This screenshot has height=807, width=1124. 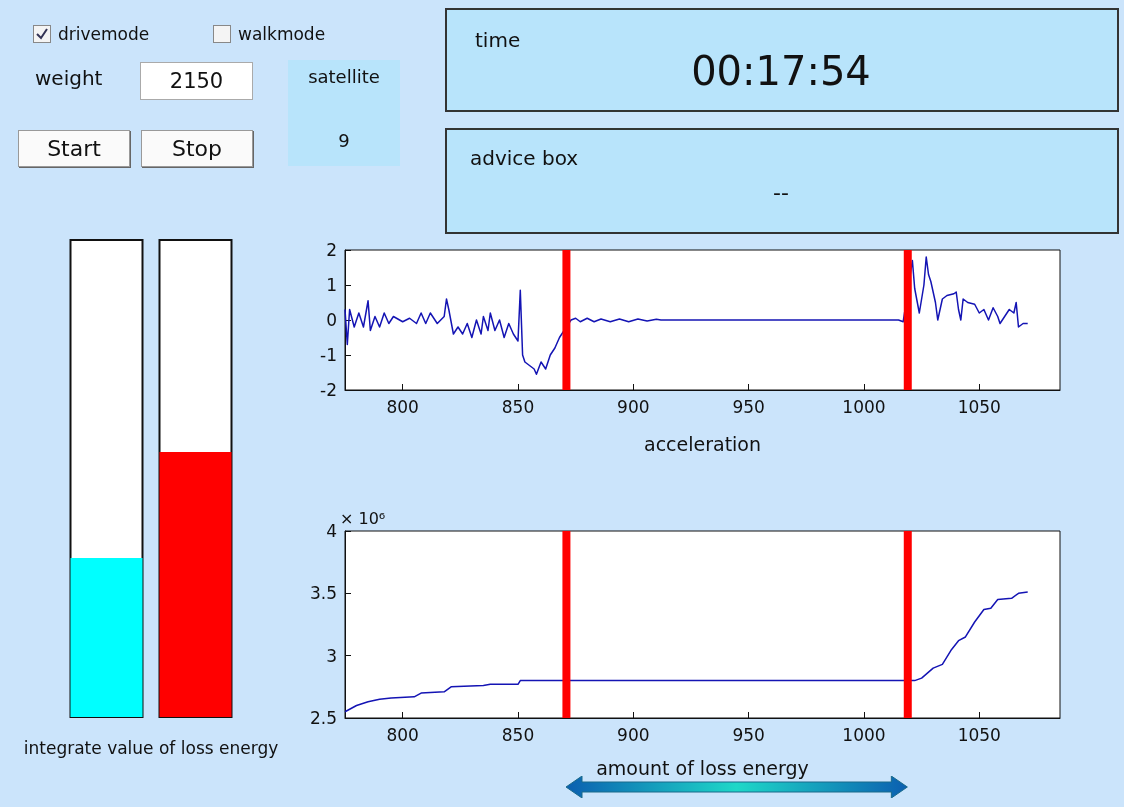 What do you see at coordinates (323, 593) in the screenshot?
I see `y-tick-label: 3.5` at bounding box center [323, 593].